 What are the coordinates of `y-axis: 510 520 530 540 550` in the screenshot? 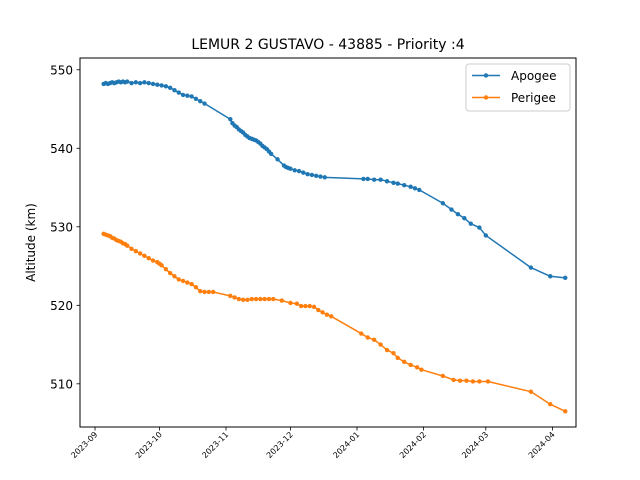 It's located at (65, 227).